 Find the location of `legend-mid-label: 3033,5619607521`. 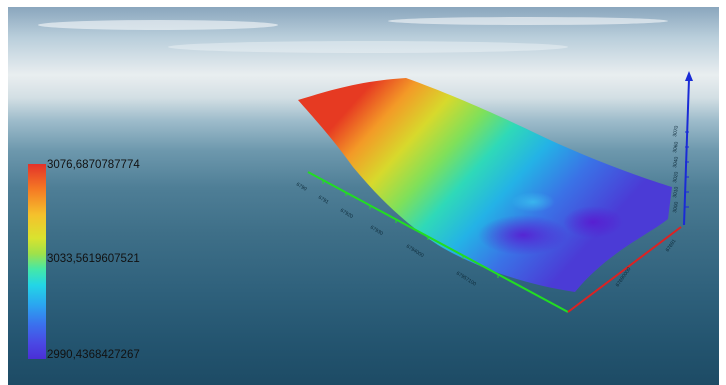

legend-mid-label: 3033,5619607521 is located at coordinates (93, 259).